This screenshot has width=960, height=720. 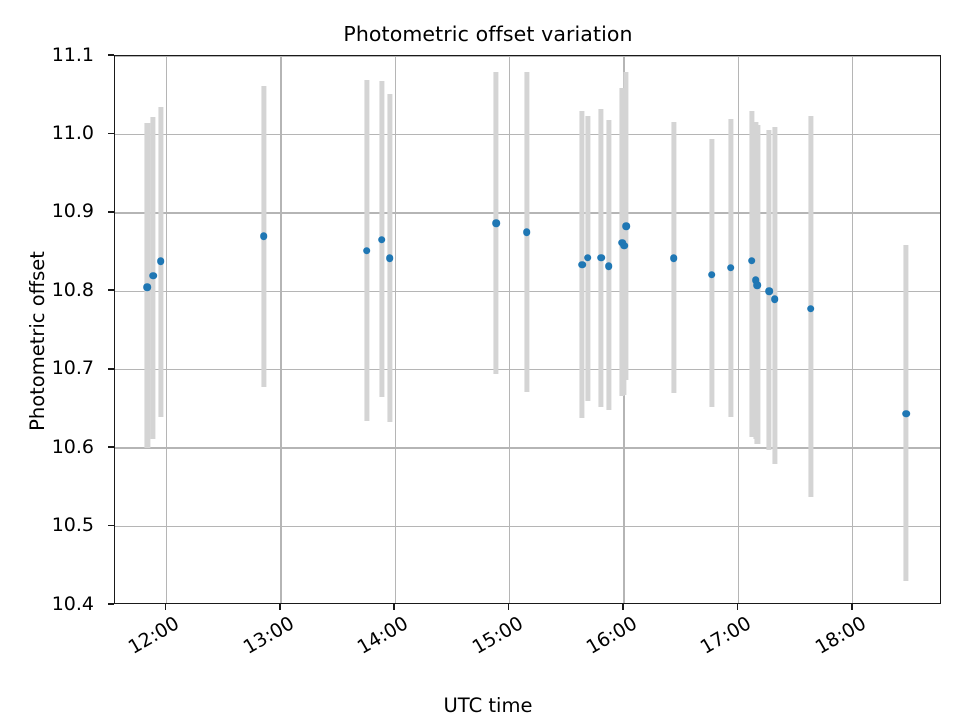 I want to click on y-tick-label: 10.5, so click(x=72, y=525).